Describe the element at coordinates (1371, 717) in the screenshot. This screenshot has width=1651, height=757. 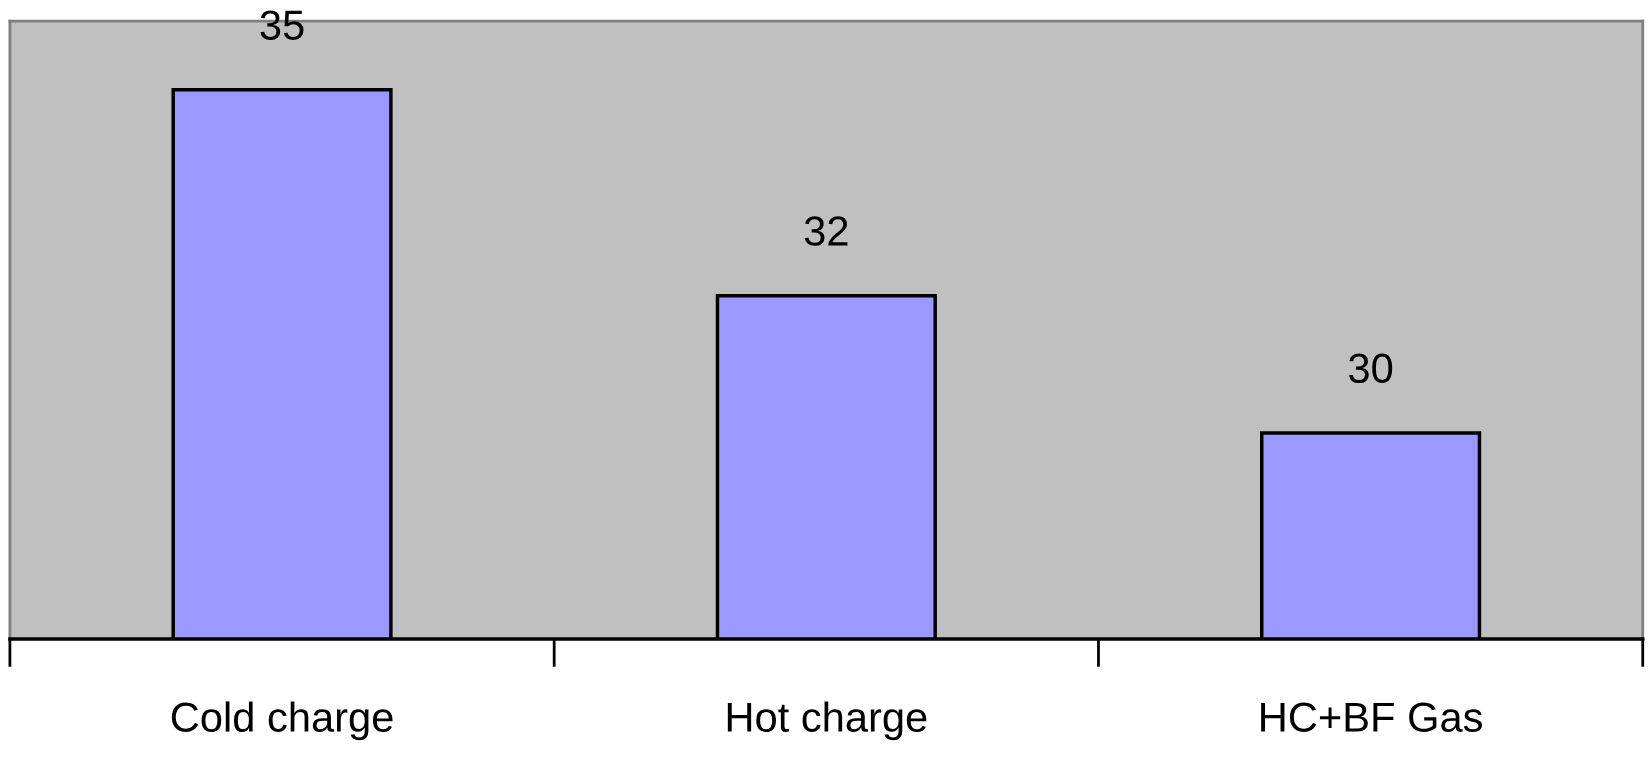
I see `x-tick-label: HC+BF Gas` at that location.